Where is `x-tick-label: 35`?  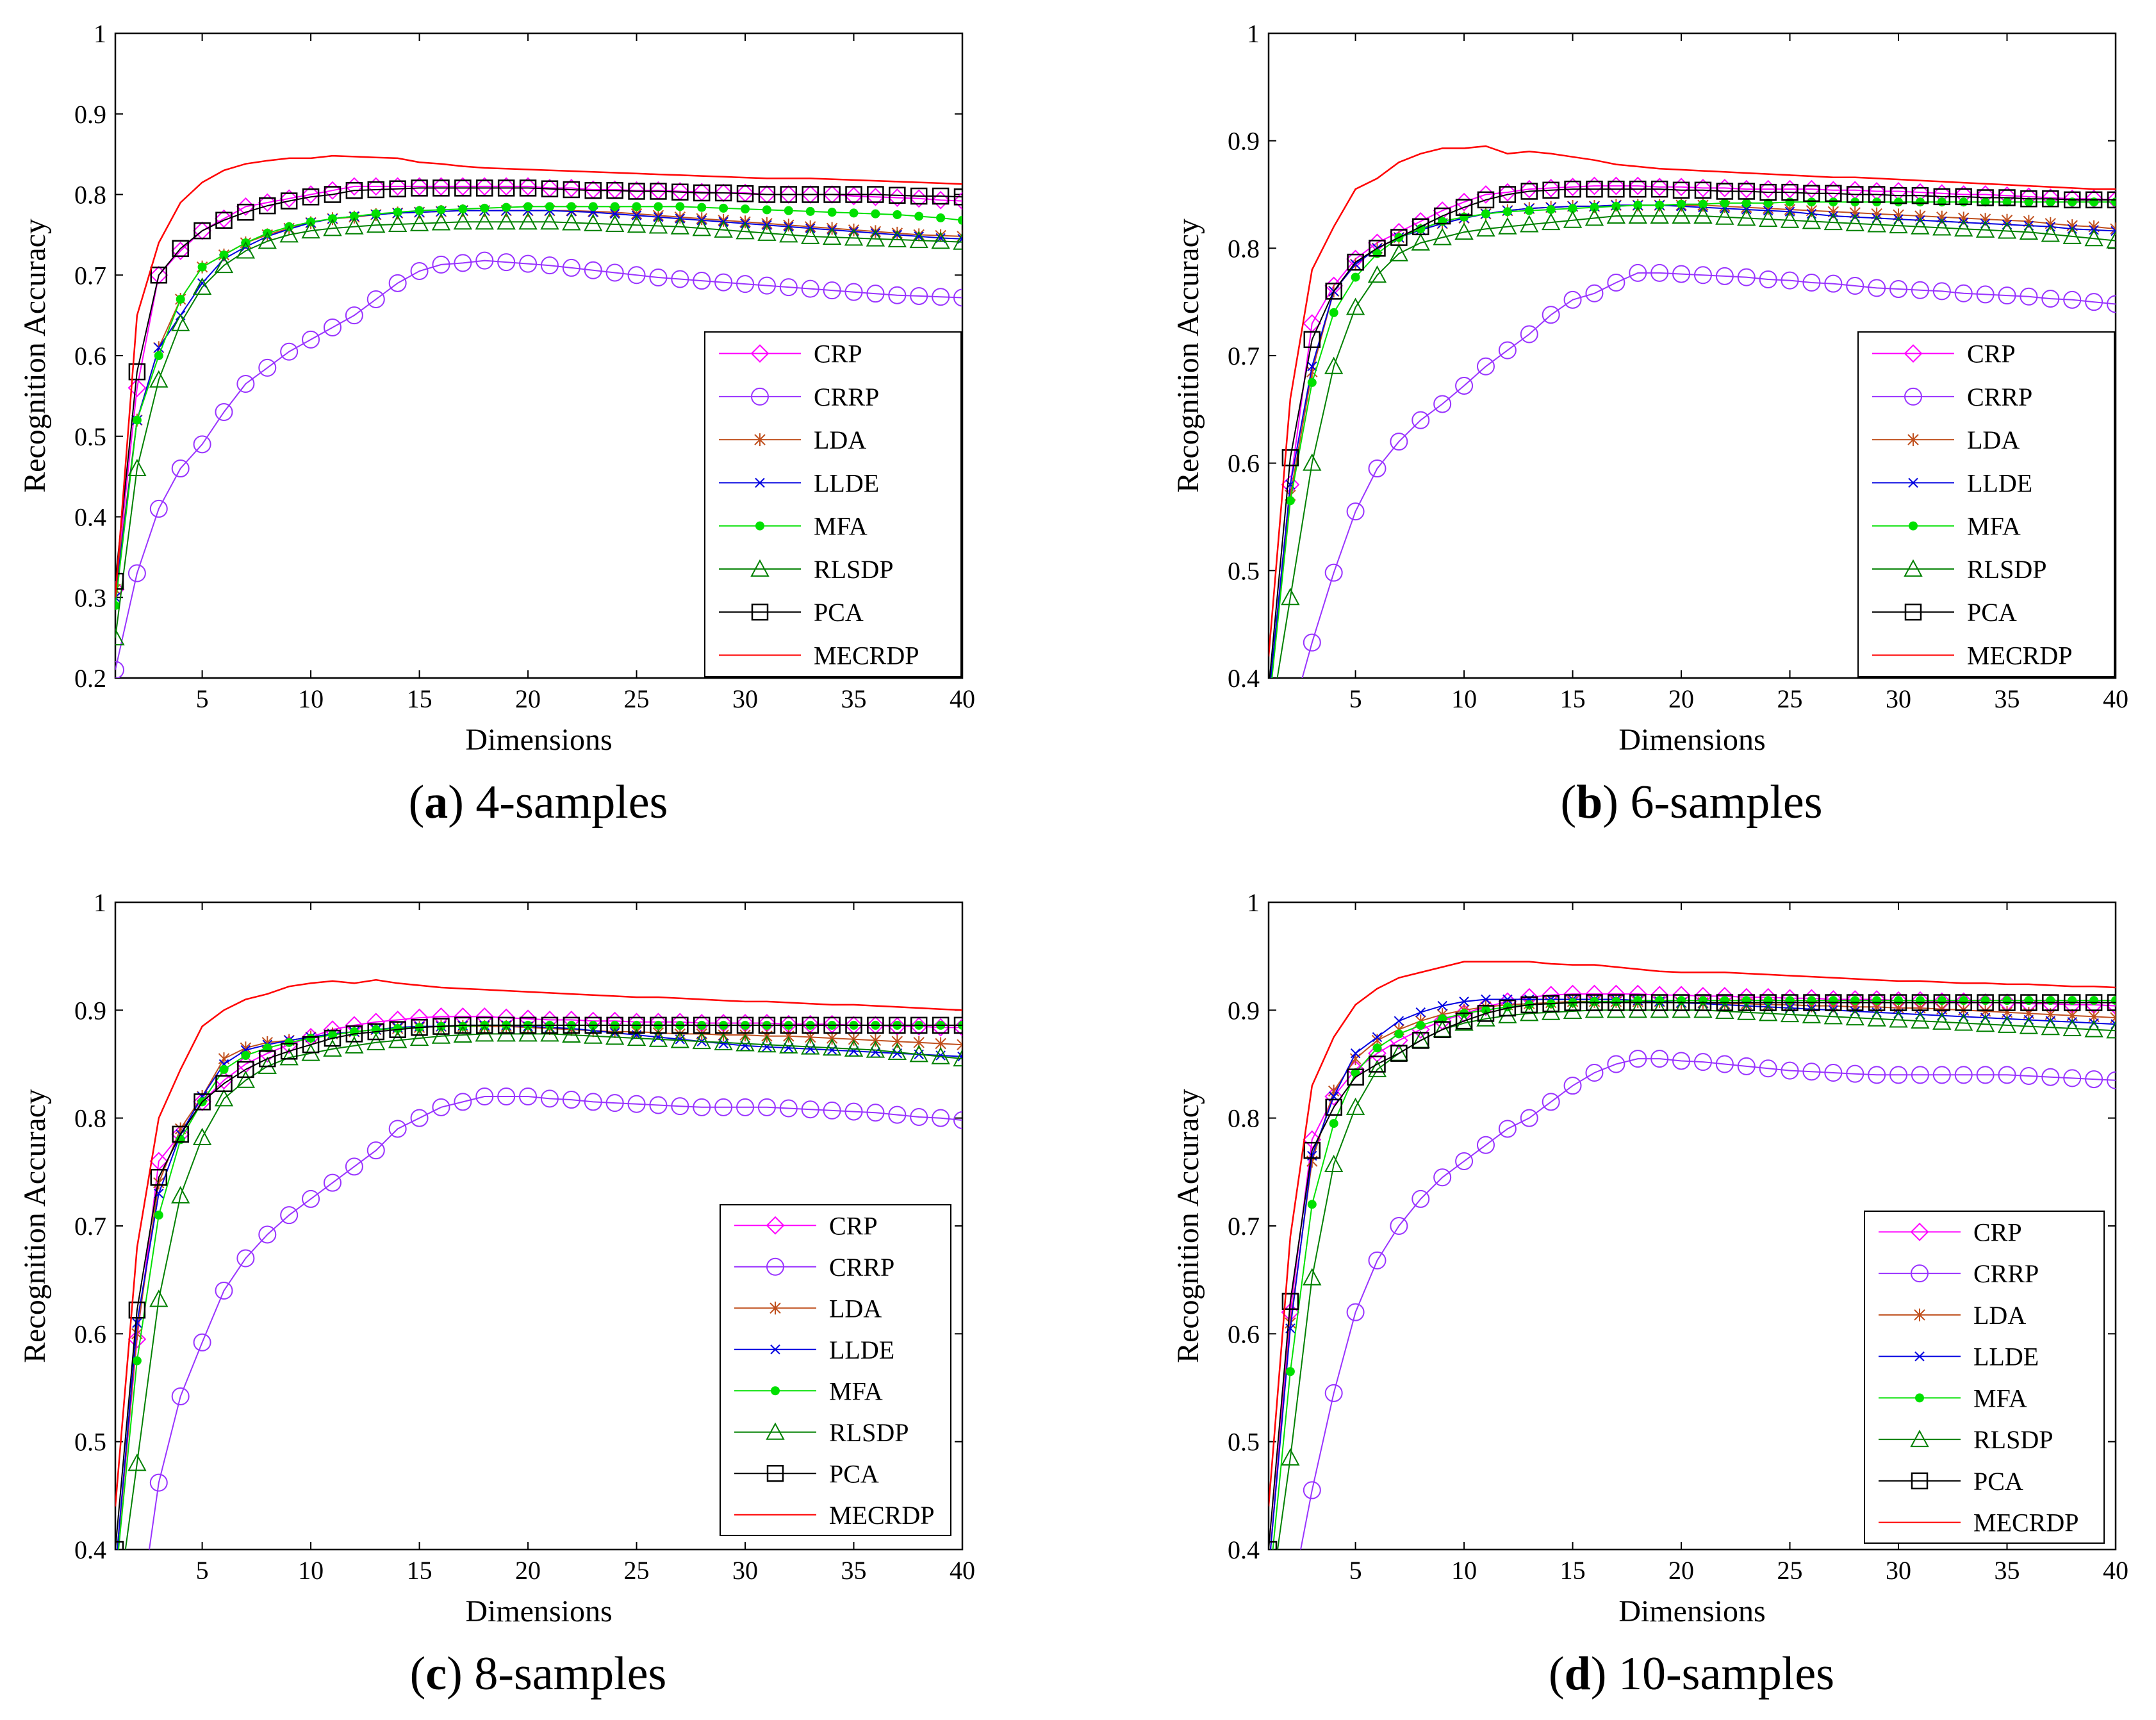
x-tick-label: 35 is located at coordinates (2008, 698).